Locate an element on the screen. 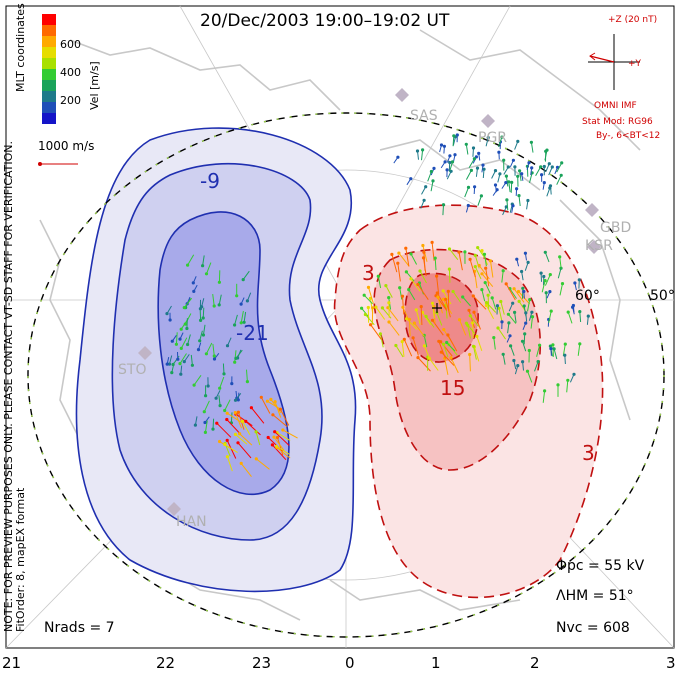 The image size is (680, 674). pos-contour-inner is located at coordinates (441, 317).